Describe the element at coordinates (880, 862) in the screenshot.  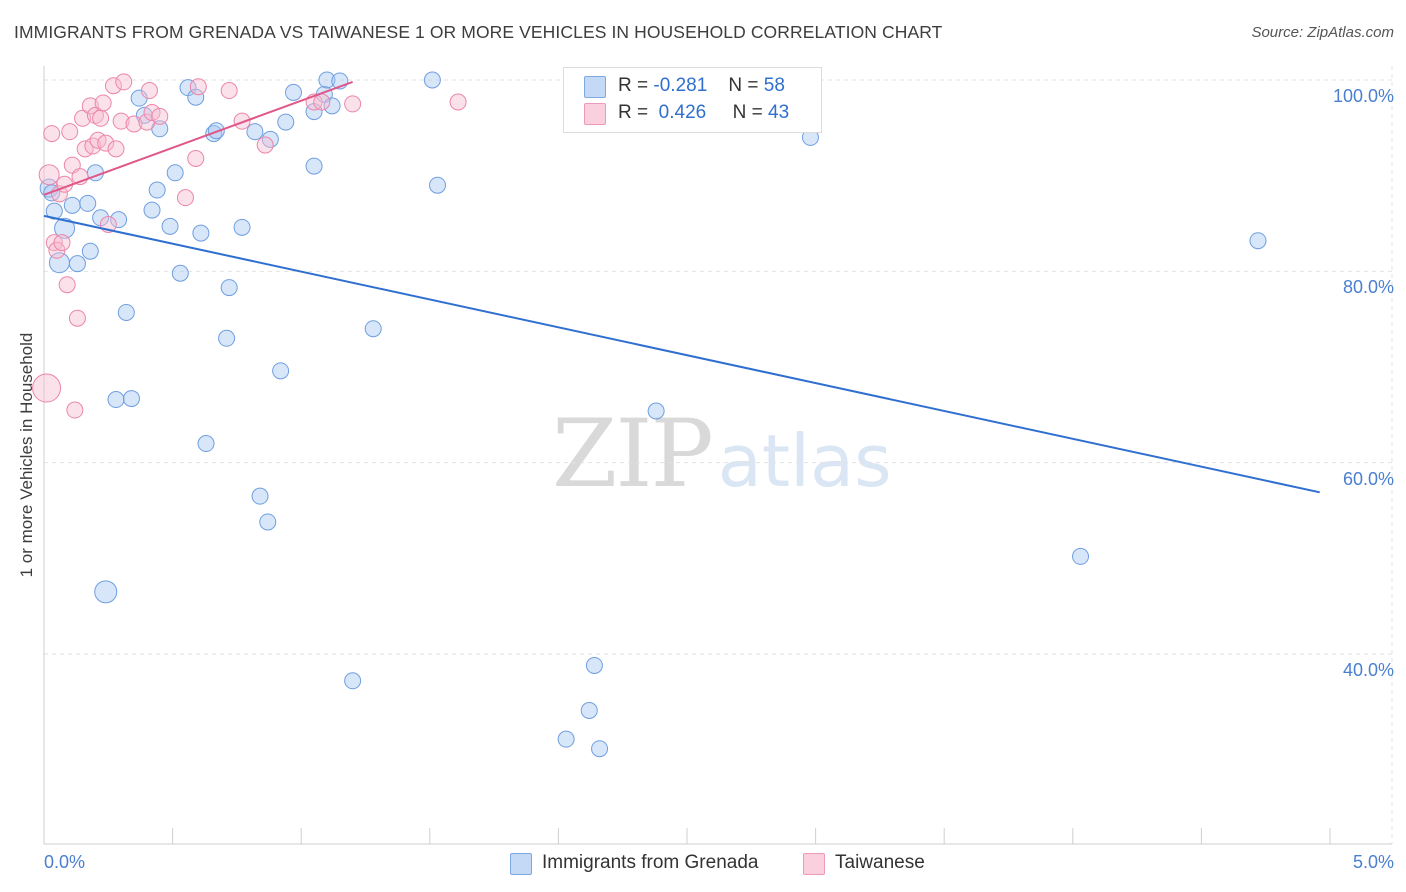
I see `bottom-legend-label-taiwanese: Taiwanese` at that location.